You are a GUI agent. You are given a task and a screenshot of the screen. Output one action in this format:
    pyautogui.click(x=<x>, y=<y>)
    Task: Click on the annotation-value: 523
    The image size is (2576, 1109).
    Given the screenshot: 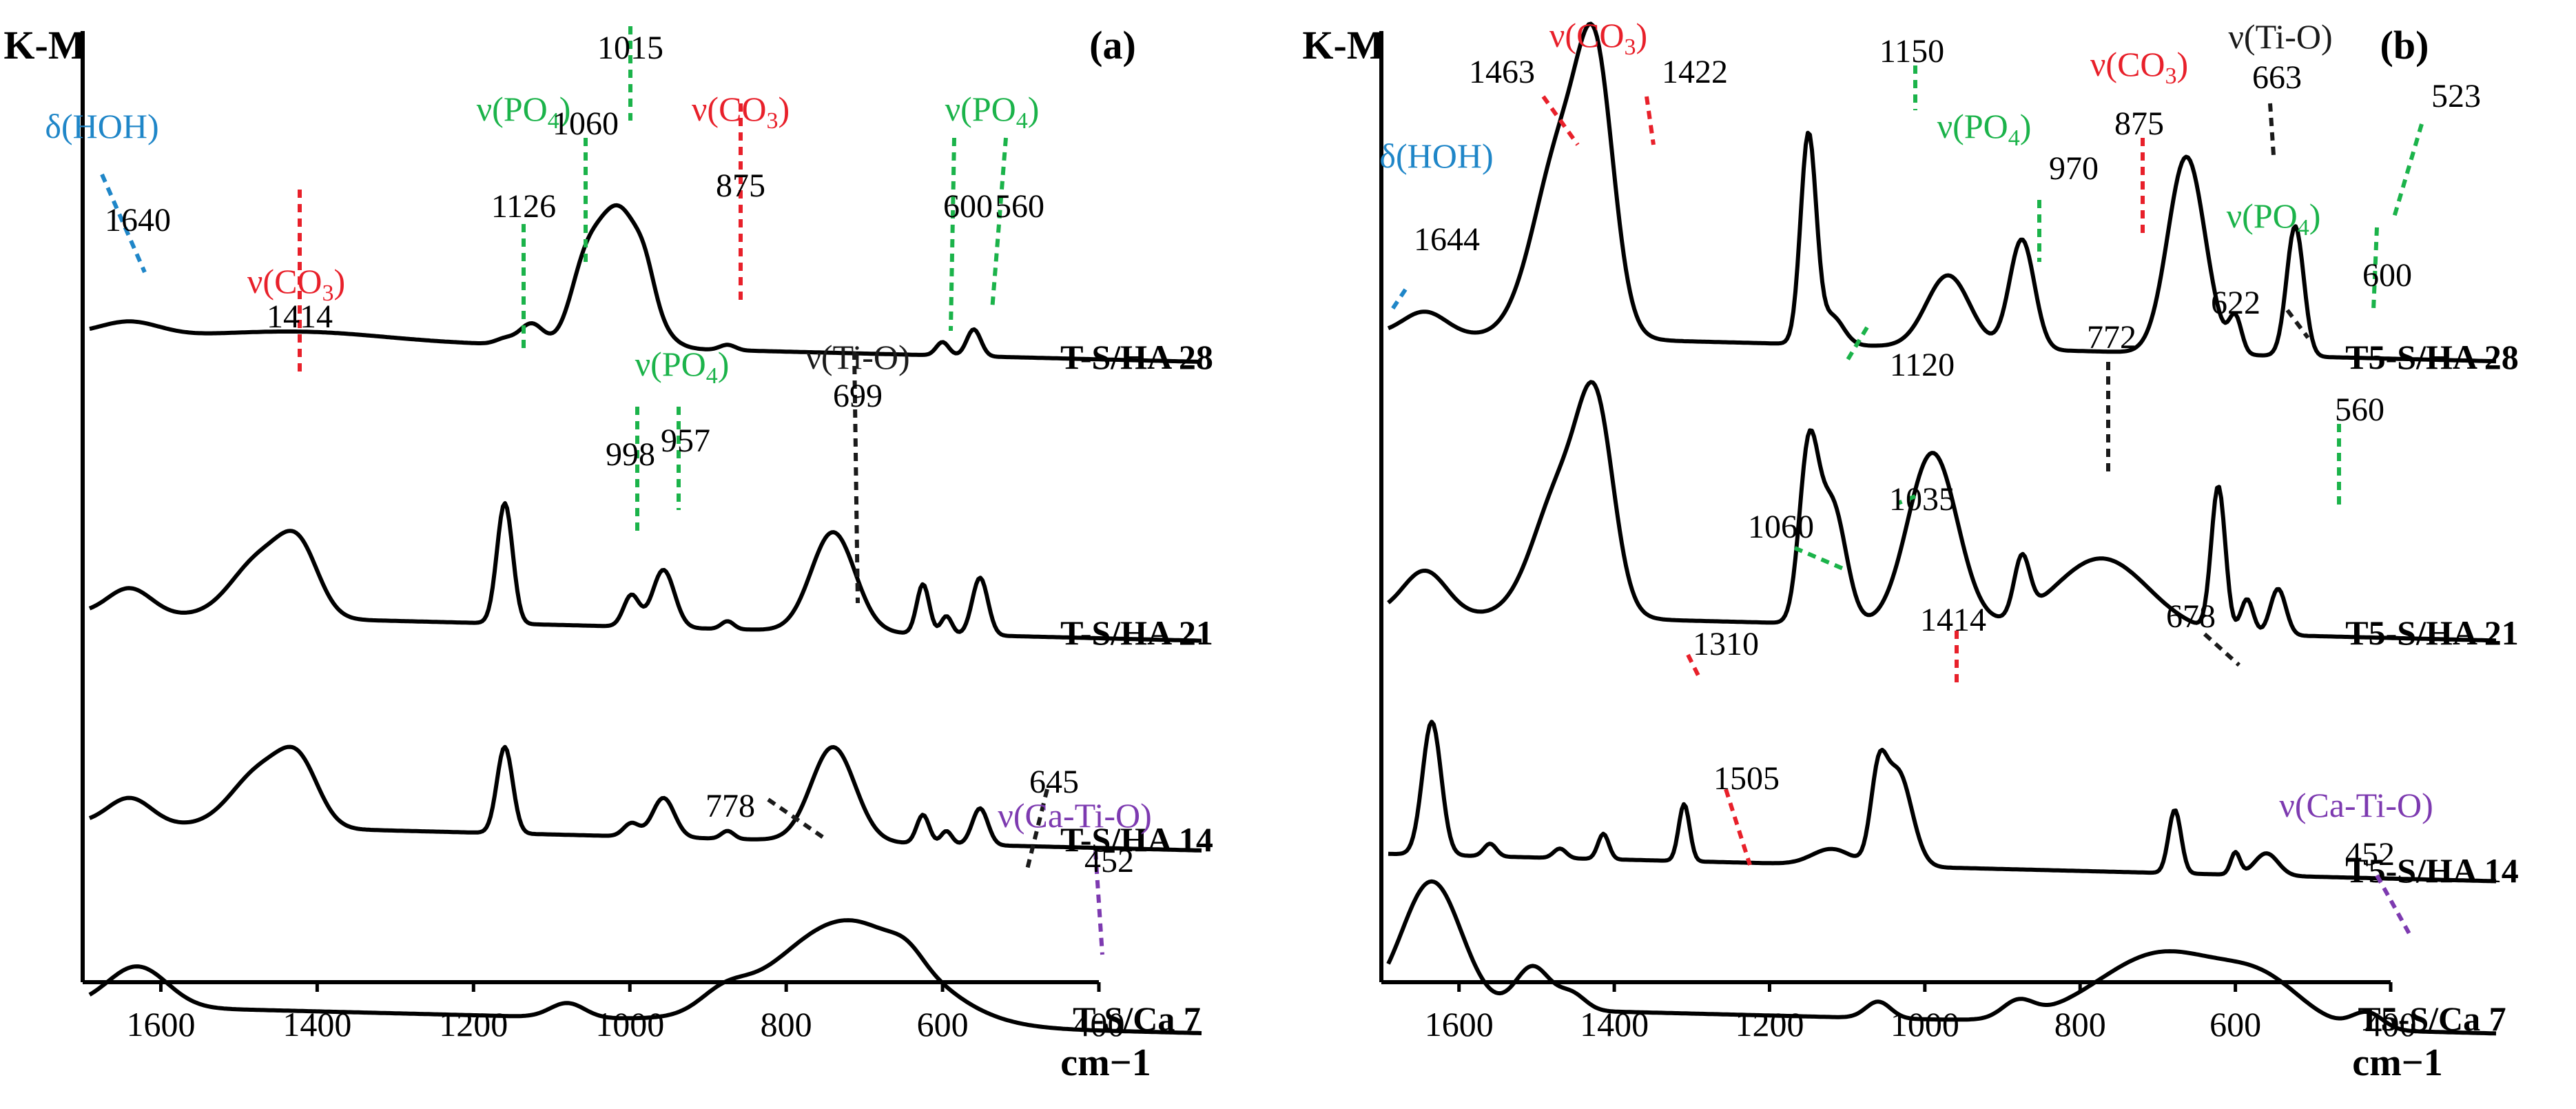 What is the action you would take?
    pyautogui.click(x=2456, y=96)
    